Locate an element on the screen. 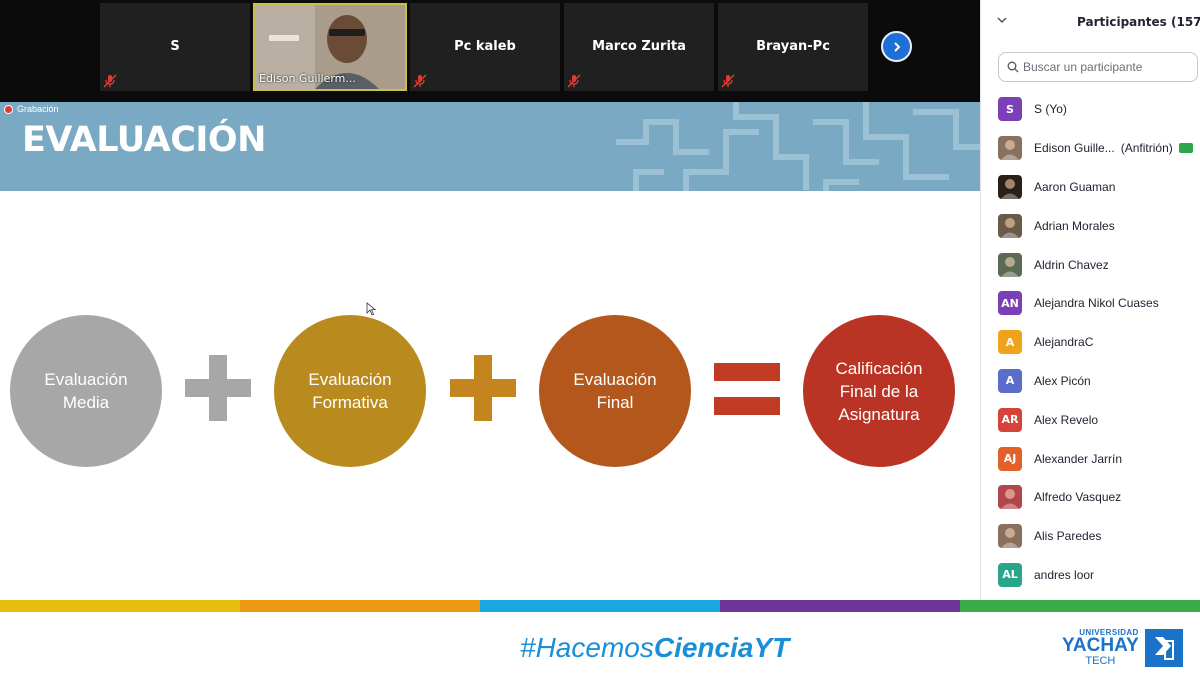 Image resolution: width=1200 pixels, height=688 pixels. participant-row: Alis Paredes is located at coordinates (1090, 536).